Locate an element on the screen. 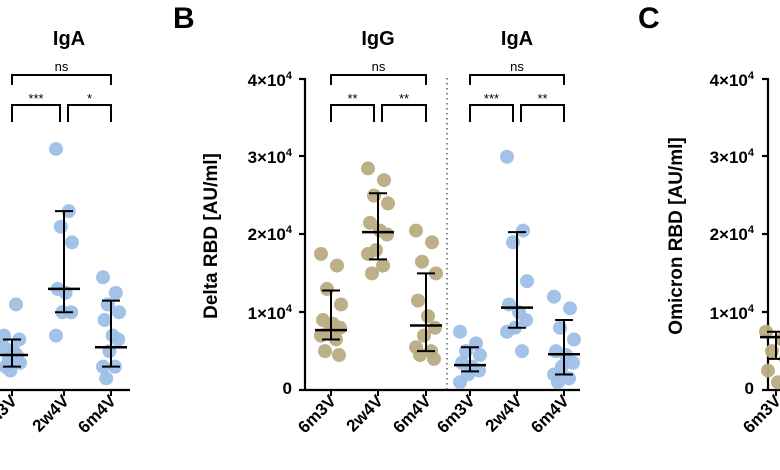  panel-letter-b: B is located at coordinates (184, 18).